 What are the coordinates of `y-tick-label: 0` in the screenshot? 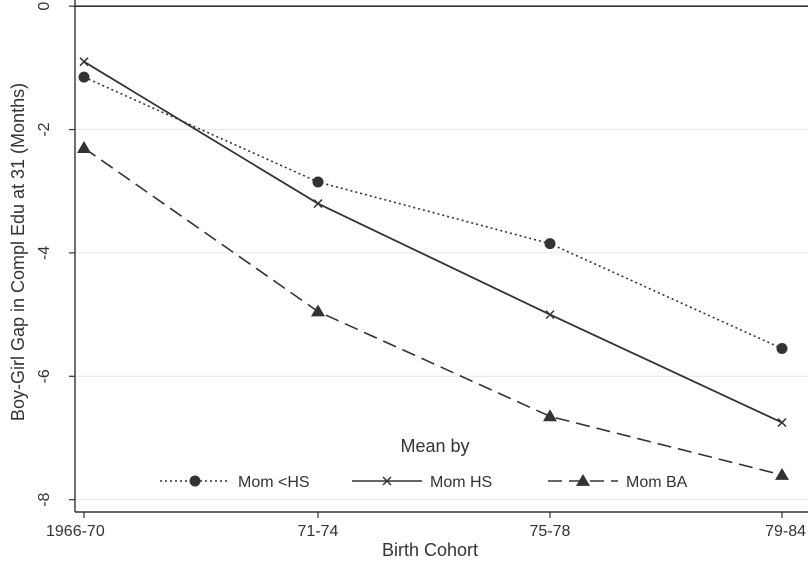 It's located at (44, 6).